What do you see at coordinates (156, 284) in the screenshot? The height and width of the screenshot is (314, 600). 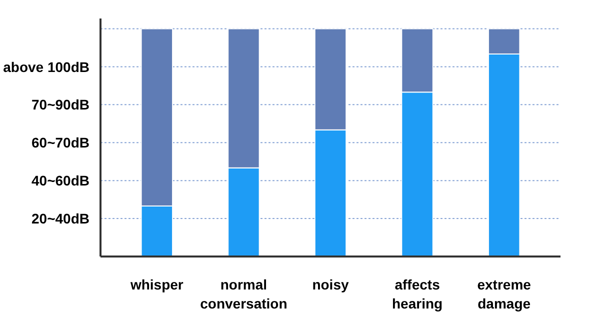 I see `x-tick-label: whisper` at bounding box center [156, 284].